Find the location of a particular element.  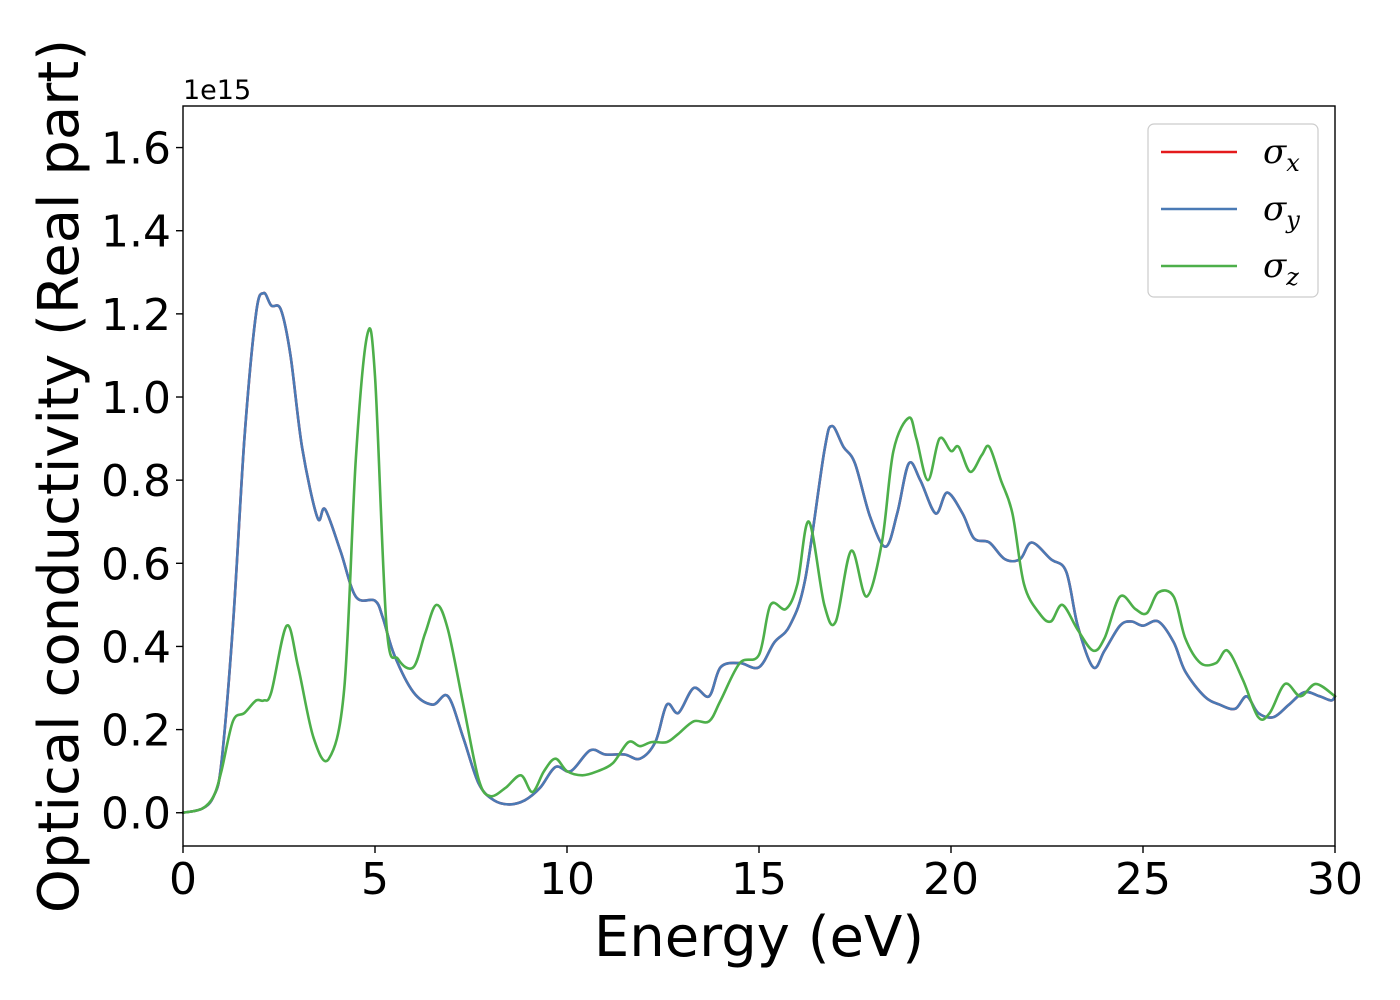

y-tick-label: 0.4 is located at coordinates (136, 647).